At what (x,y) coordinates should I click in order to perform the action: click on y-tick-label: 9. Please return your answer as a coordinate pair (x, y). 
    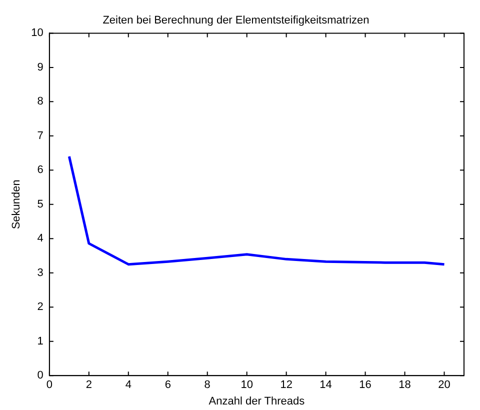
    Looking at the image, I should click on (40, 67).